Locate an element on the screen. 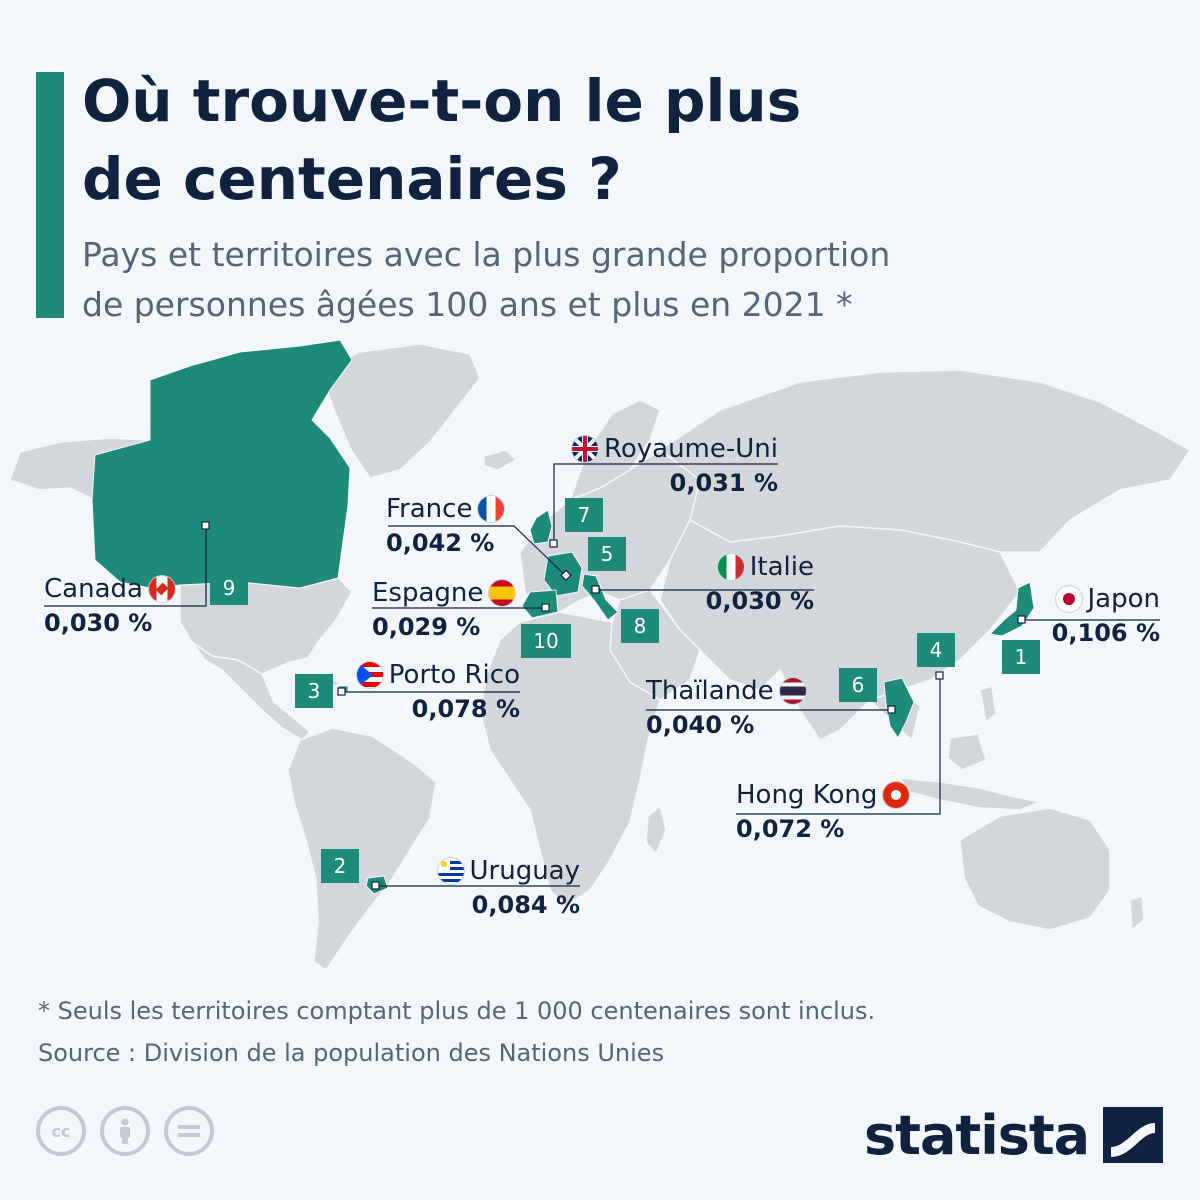 The image size is (1200, 1200). france-flag-icon is located at coordinates (491, 509).